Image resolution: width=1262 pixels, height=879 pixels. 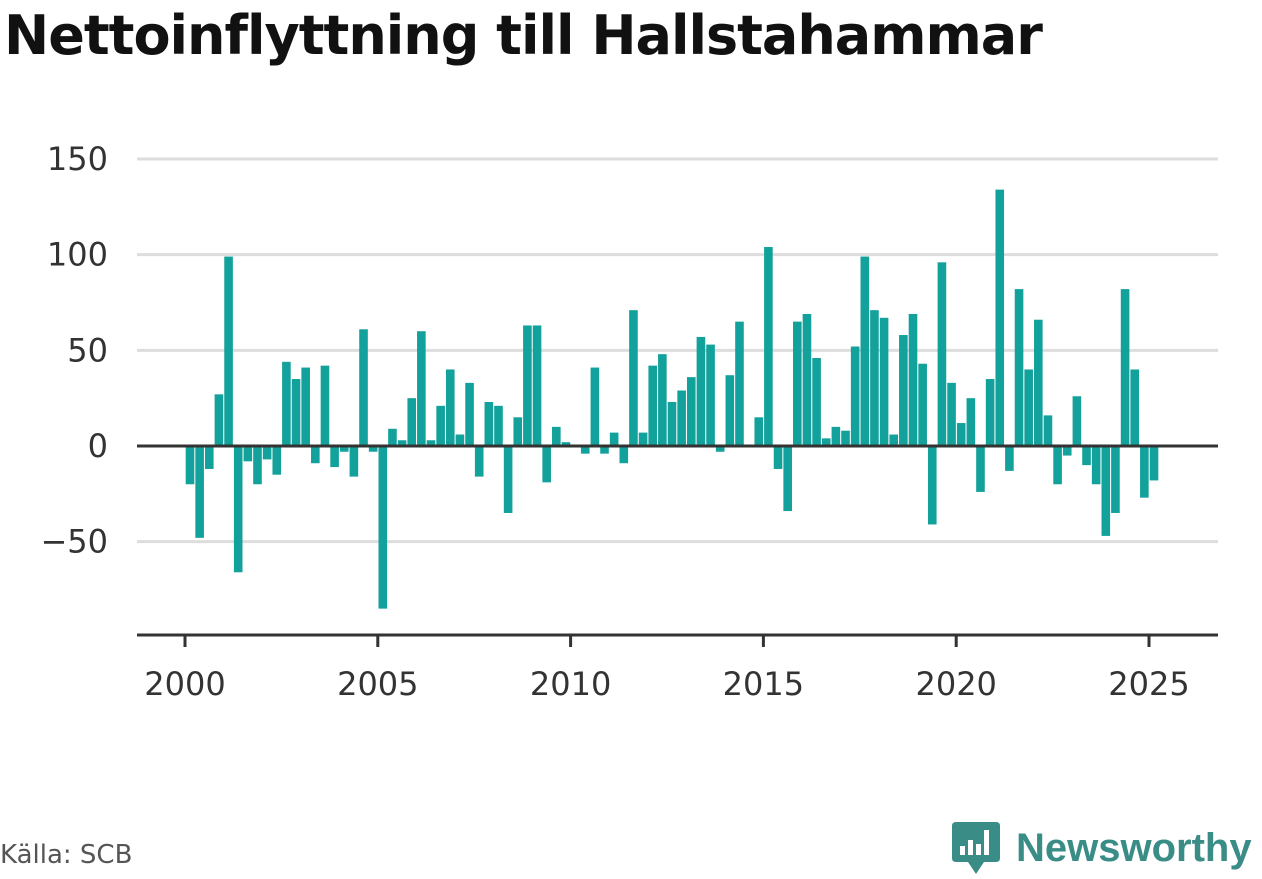 I want to click on chart-title: Nettoinflyttning till Hallstahammar, so click(x=523, y=35).